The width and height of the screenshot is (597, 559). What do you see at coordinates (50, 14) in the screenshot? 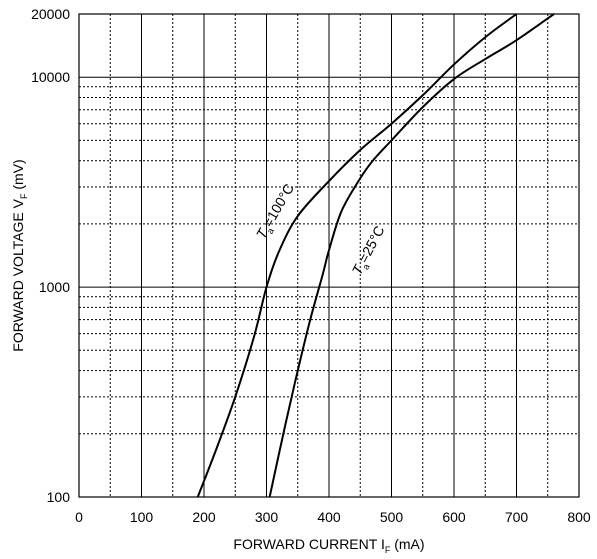
I see `y-tick-label: 20000` at bounding box center [50, 14].